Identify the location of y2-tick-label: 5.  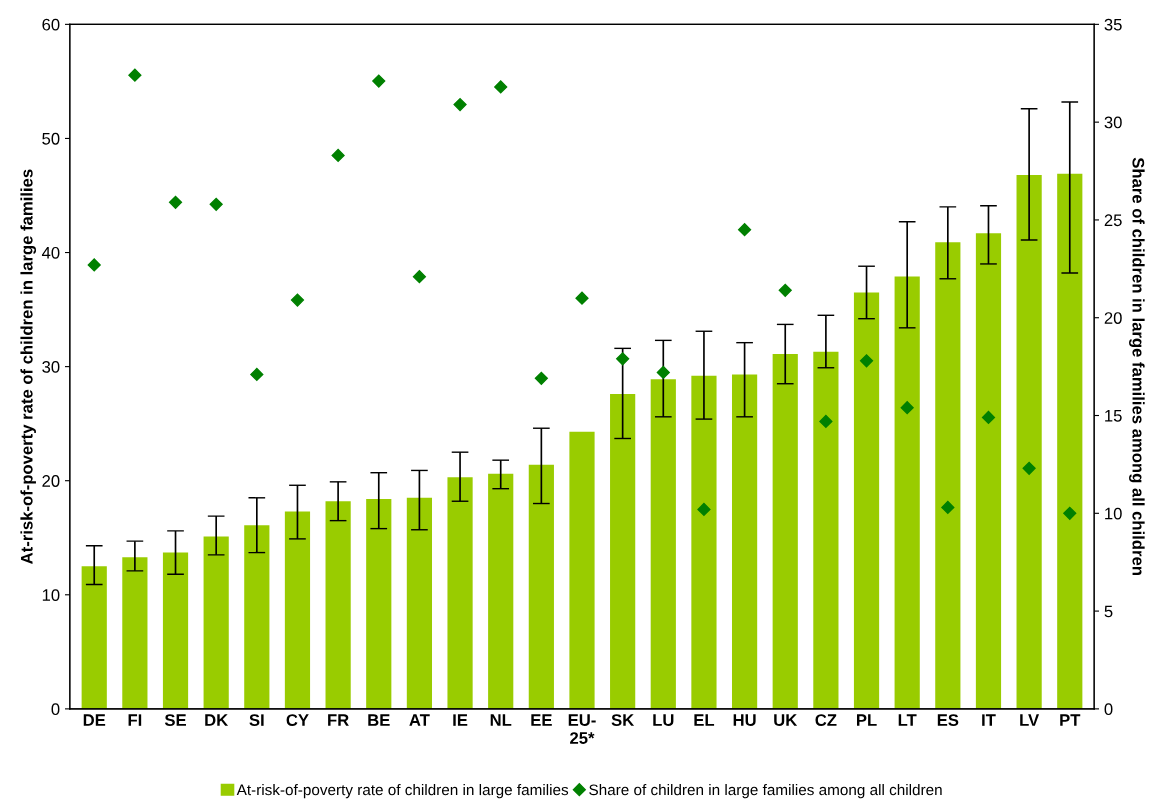
(1108, 611).